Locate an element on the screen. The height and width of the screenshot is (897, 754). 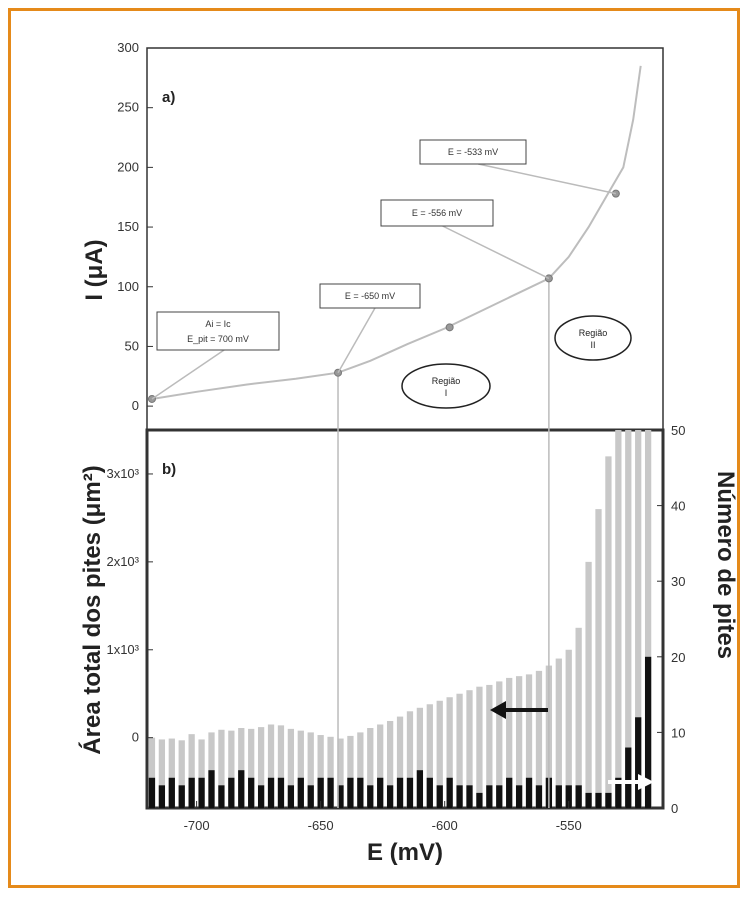
x-tick-label: -550 is located at coordinates (569, 825).